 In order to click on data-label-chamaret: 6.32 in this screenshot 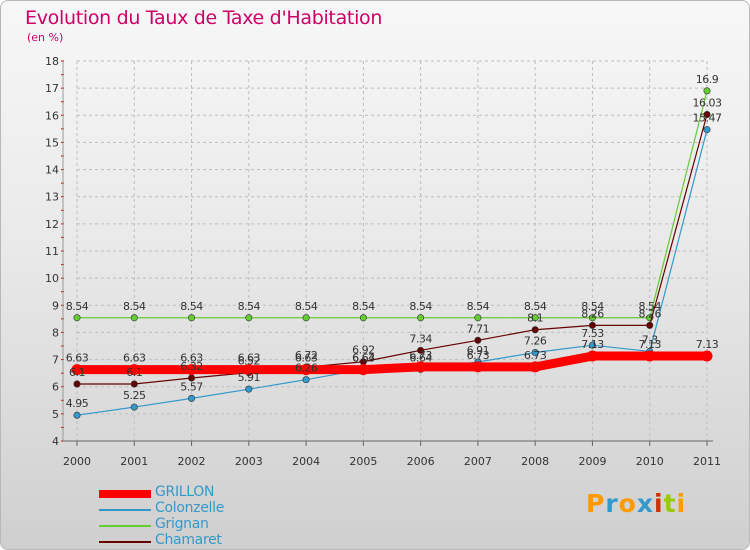, I will do `click(191, 366)`.